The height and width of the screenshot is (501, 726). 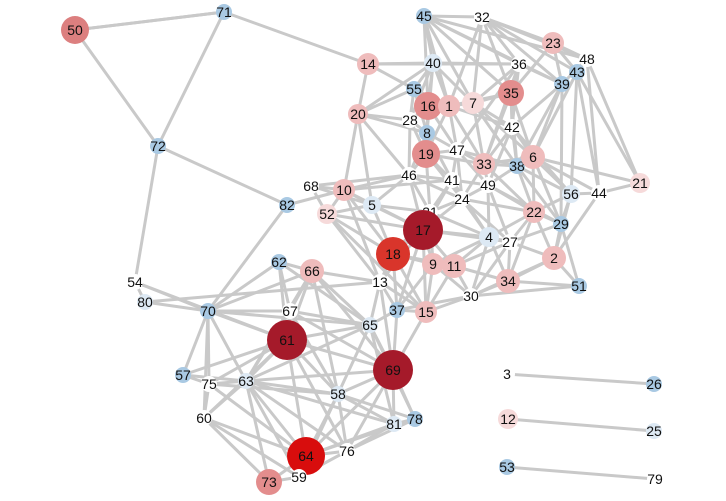 I want to click on node-label-19: 19, so click(x=426, y=154).